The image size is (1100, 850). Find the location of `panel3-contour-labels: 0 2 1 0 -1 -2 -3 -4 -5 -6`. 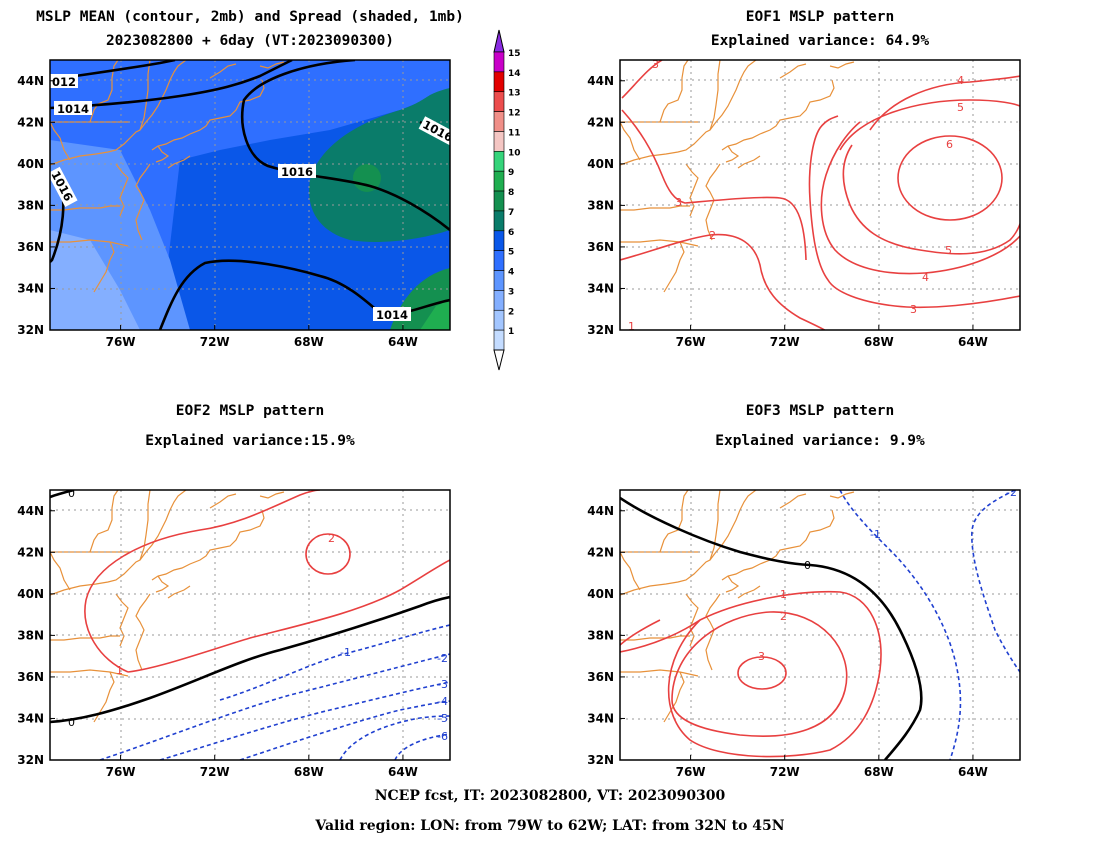

panel3-contour-labels: 0 2 1 0 -1 -2 -3 -4 -5 -6 is located at coordinates (258, 616).